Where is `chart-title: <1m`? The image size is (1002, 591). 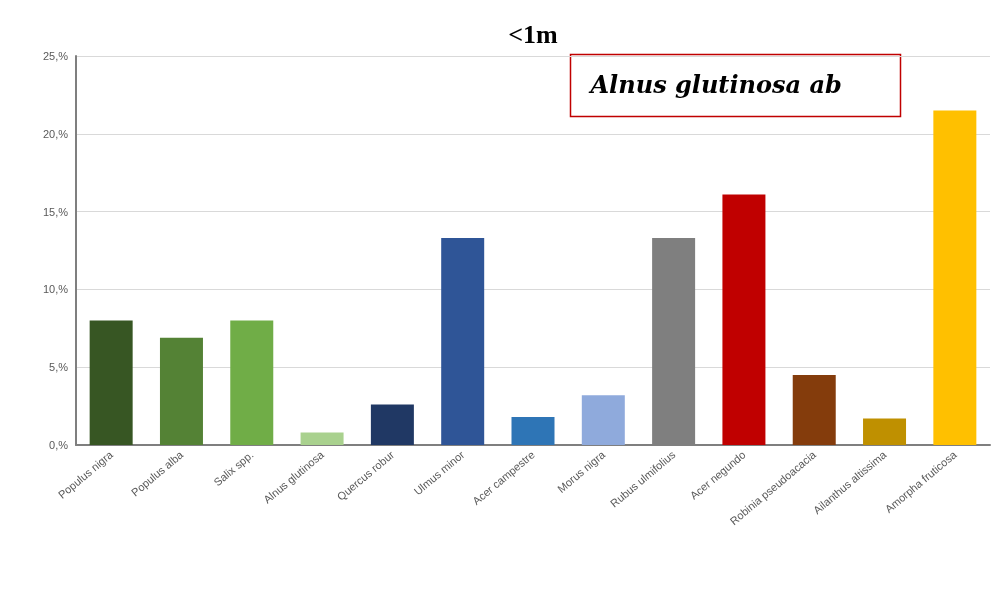
chart-title: <1m is located at coordinates (533, 34).